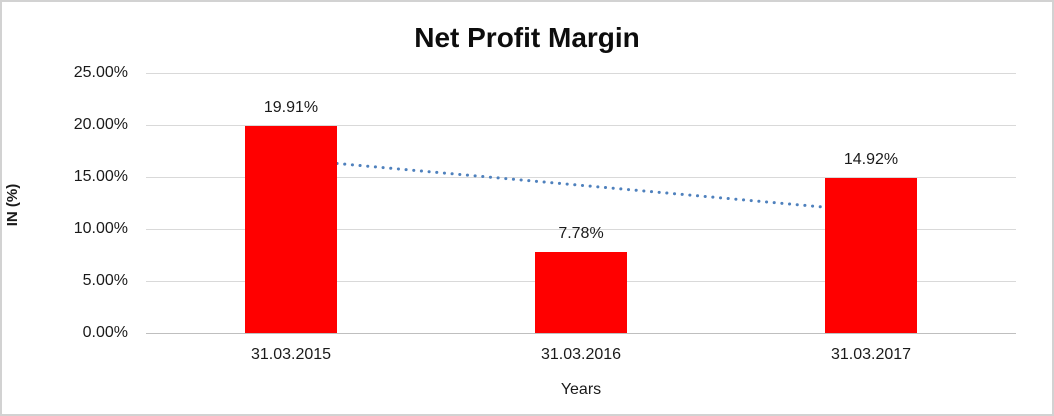 This screenshot has height=416, width=1054. I want to click on bar-data-label: 14.92%, so click(871, 159).